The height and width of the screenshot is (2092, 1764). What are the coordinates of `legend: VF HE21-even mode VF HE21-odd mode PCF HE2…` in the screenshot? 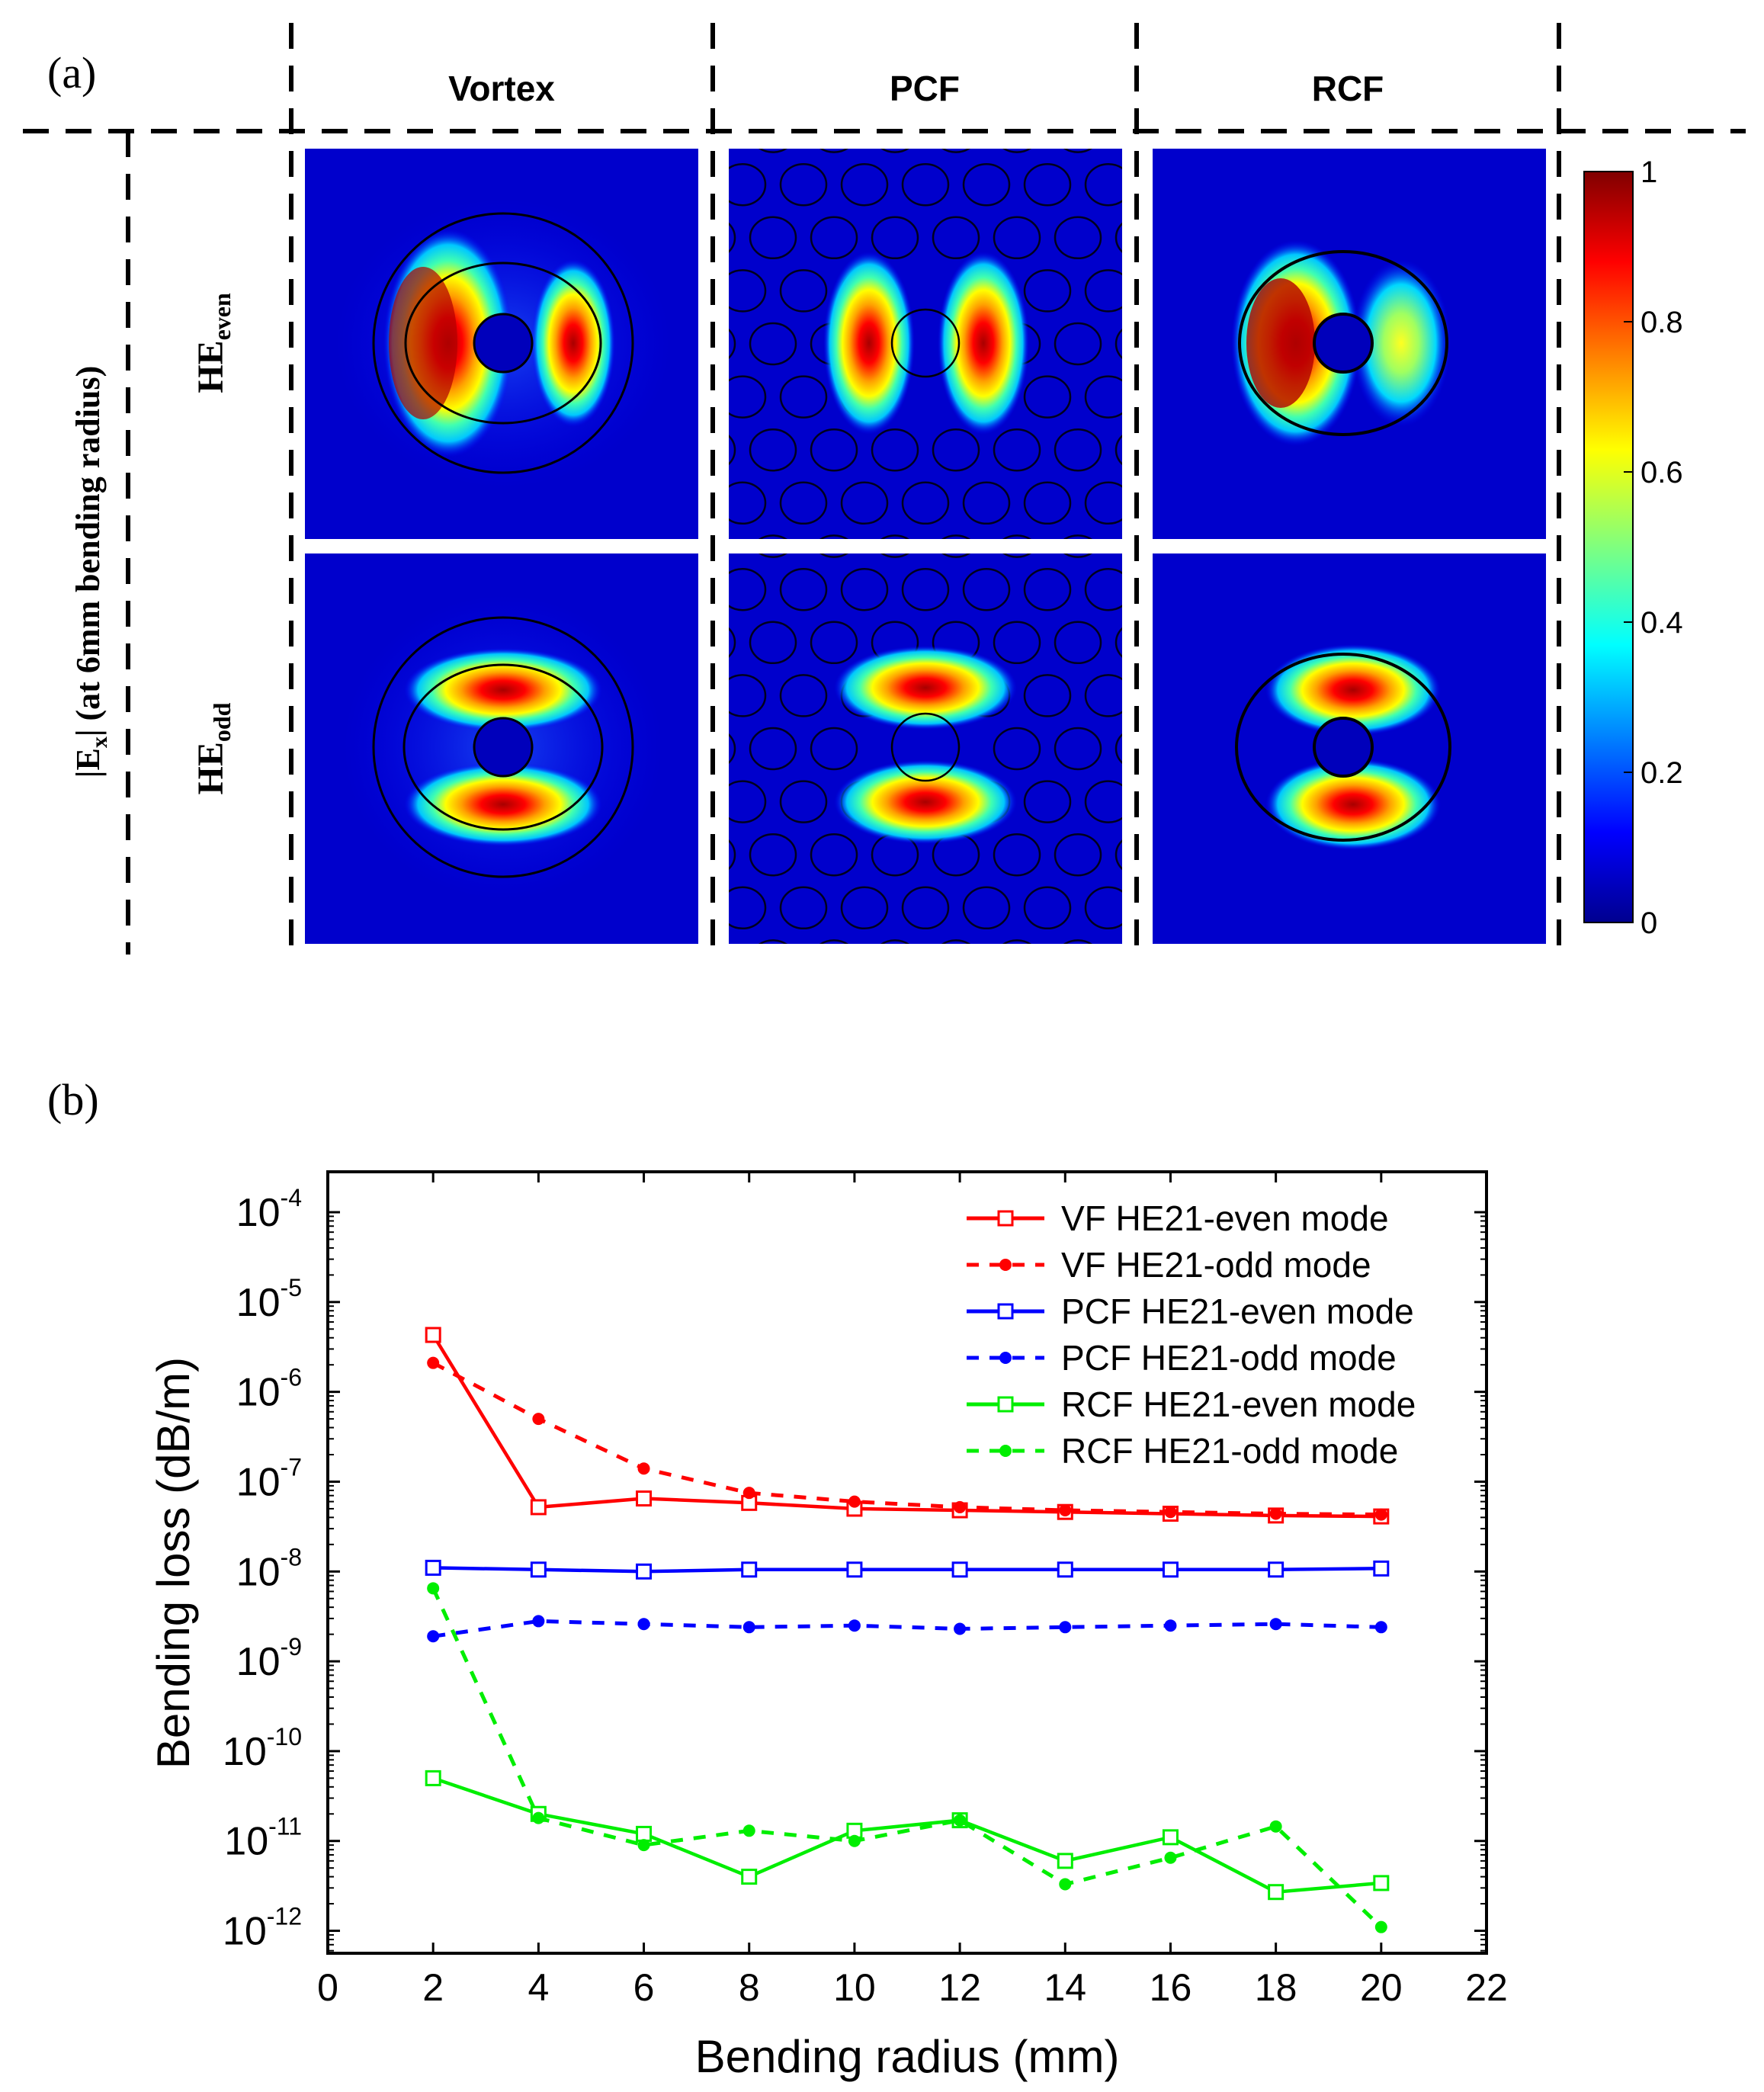 It's located at (1191, 1334).